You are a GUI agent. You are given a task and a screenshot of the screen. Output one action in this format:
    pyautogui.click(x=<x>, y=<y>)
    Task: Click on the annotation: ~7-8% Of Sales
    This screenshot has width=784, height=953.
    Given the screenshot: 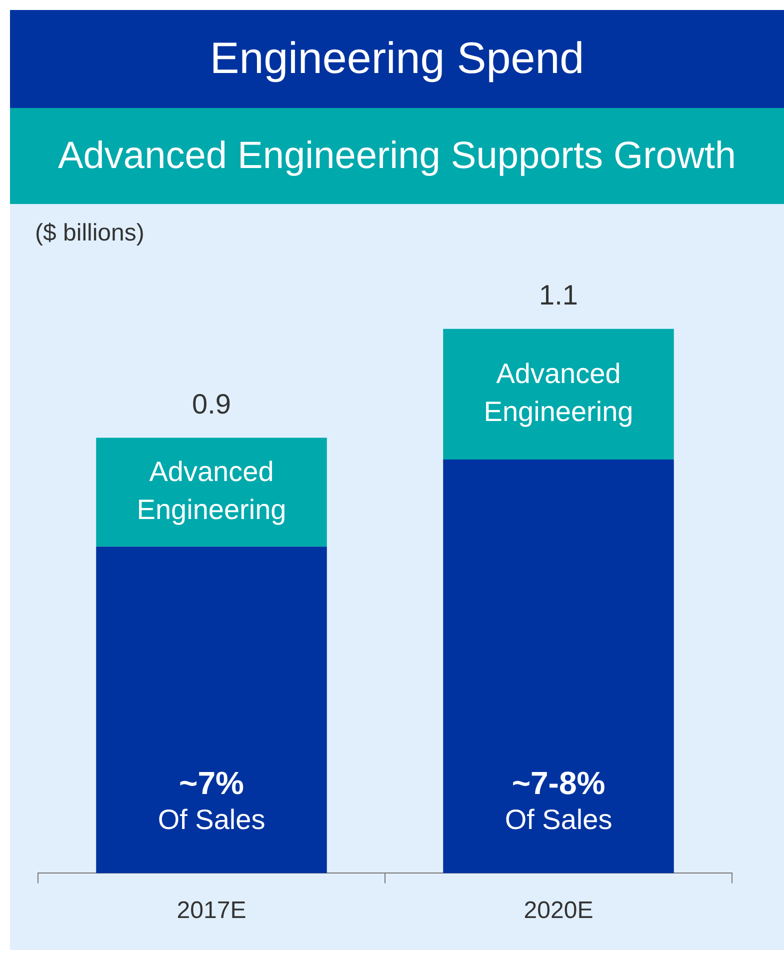 What is the action you would take?
    pyautogui.click(x=558, y=800)
    